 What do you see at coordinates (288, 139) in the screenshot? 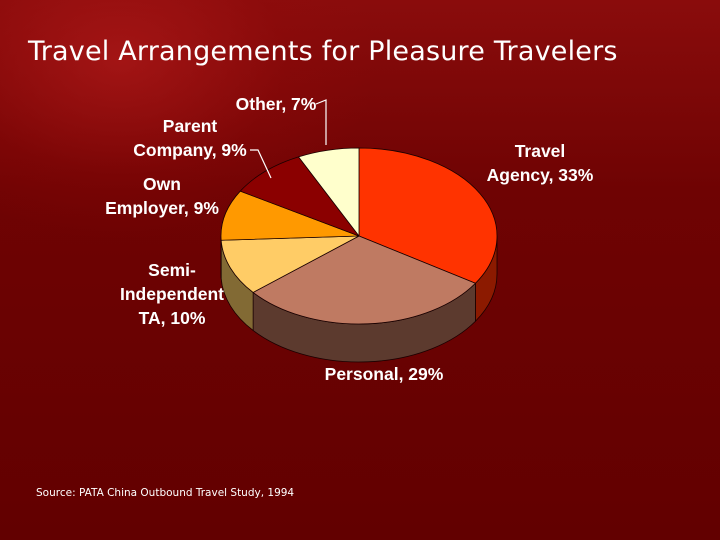
I see `label-leader-lines` at bounding box center [288, 139].